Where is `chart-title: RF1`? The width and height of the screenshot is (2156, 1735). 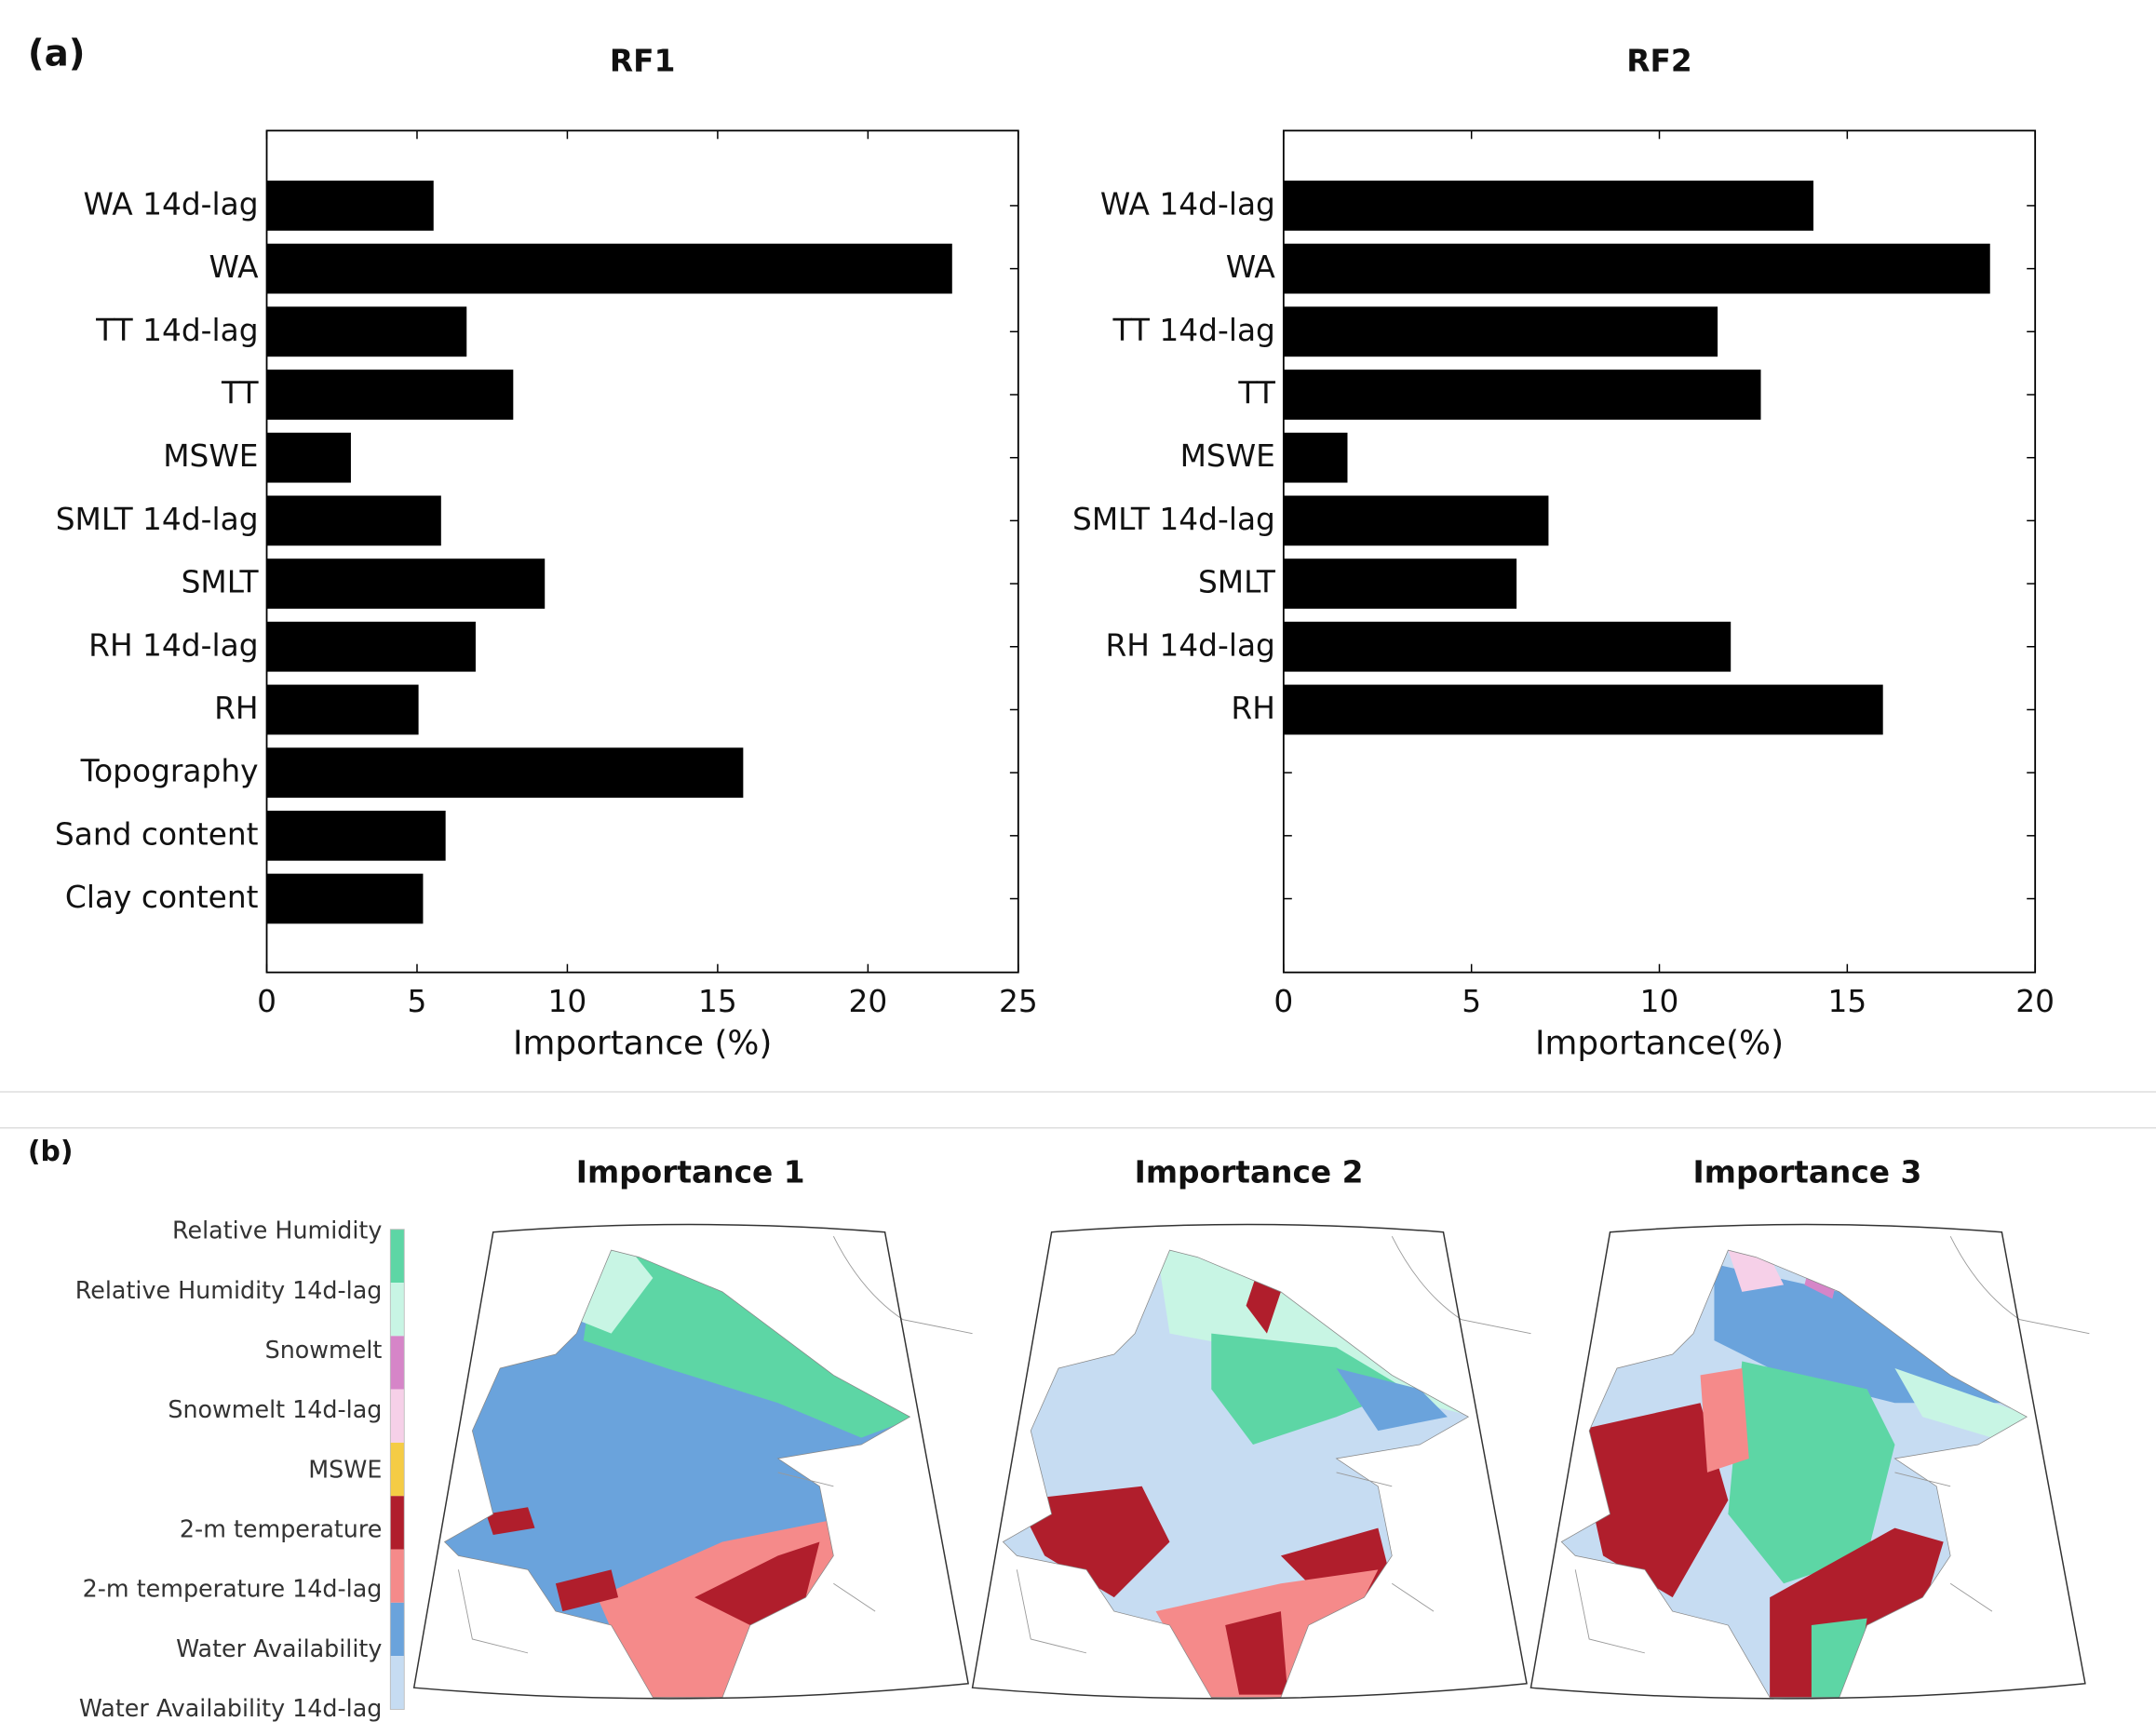 chart-title: RF1 is located at coordinates (643, 61).